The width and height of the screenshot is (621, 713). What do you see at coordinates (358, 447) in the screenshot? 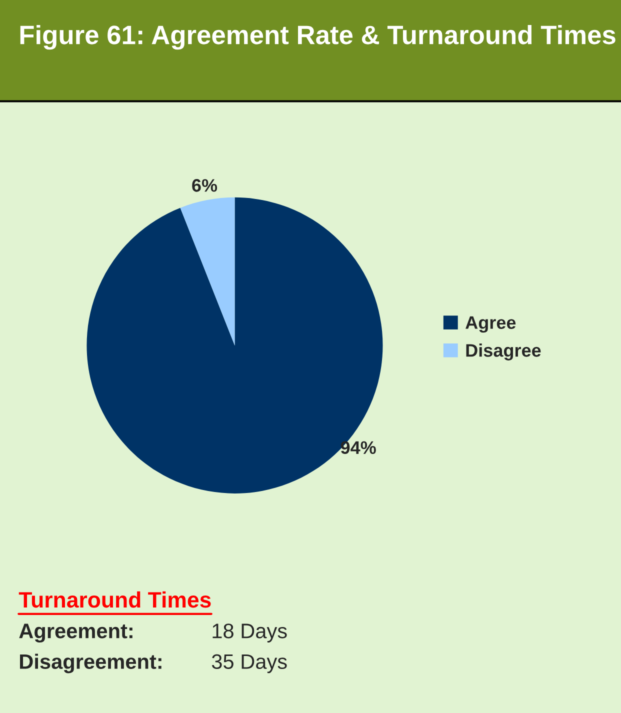
I see `data-label: 94%` at bounding box center [358, 447].